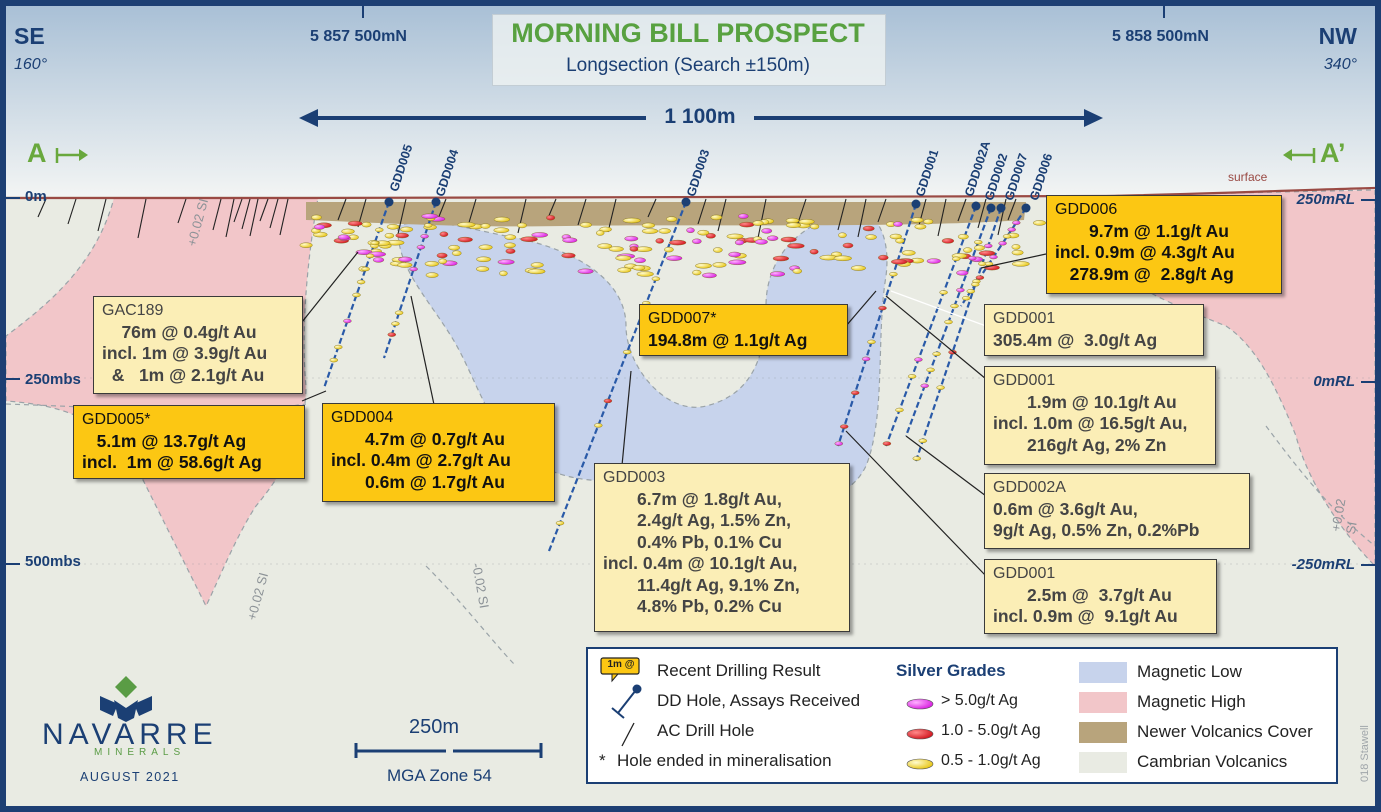  I want to click on title-panel, so click(689, 50).